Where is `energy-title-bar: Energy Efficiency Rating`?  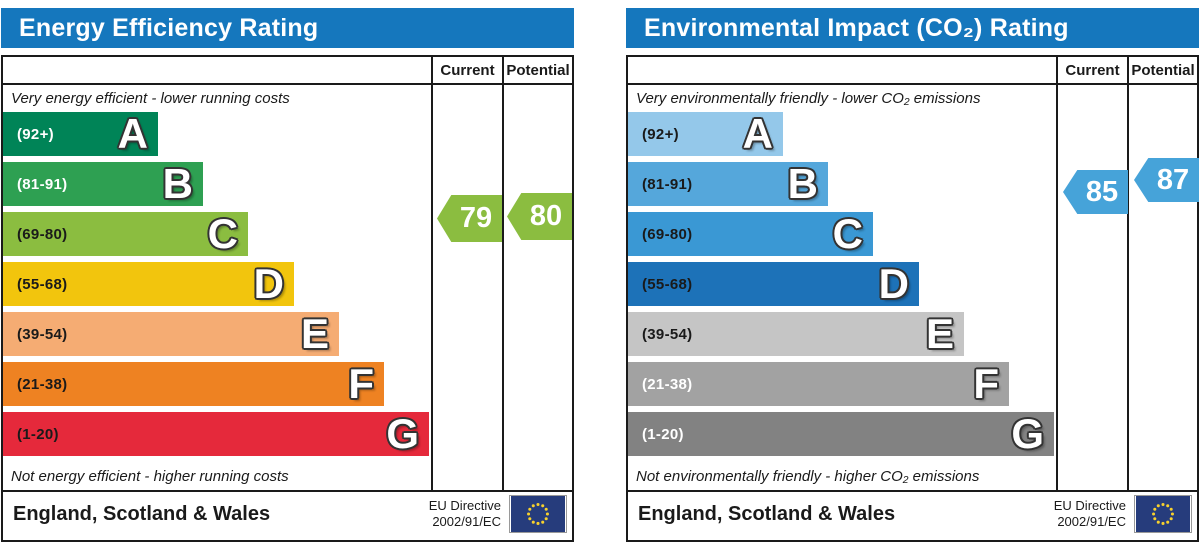
energy-title-bar: Energy Efficiency Rating is located at coordinates (287, 28).